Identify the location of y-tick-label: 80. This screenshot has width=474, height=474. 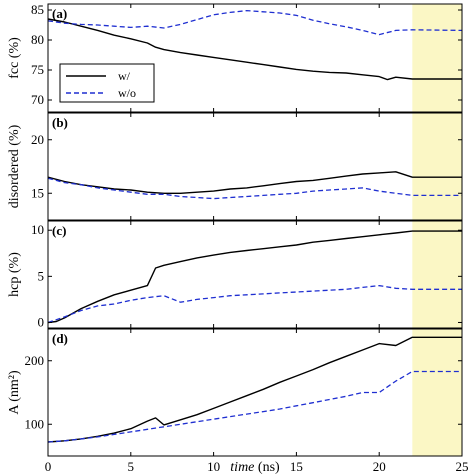
(37, 39).